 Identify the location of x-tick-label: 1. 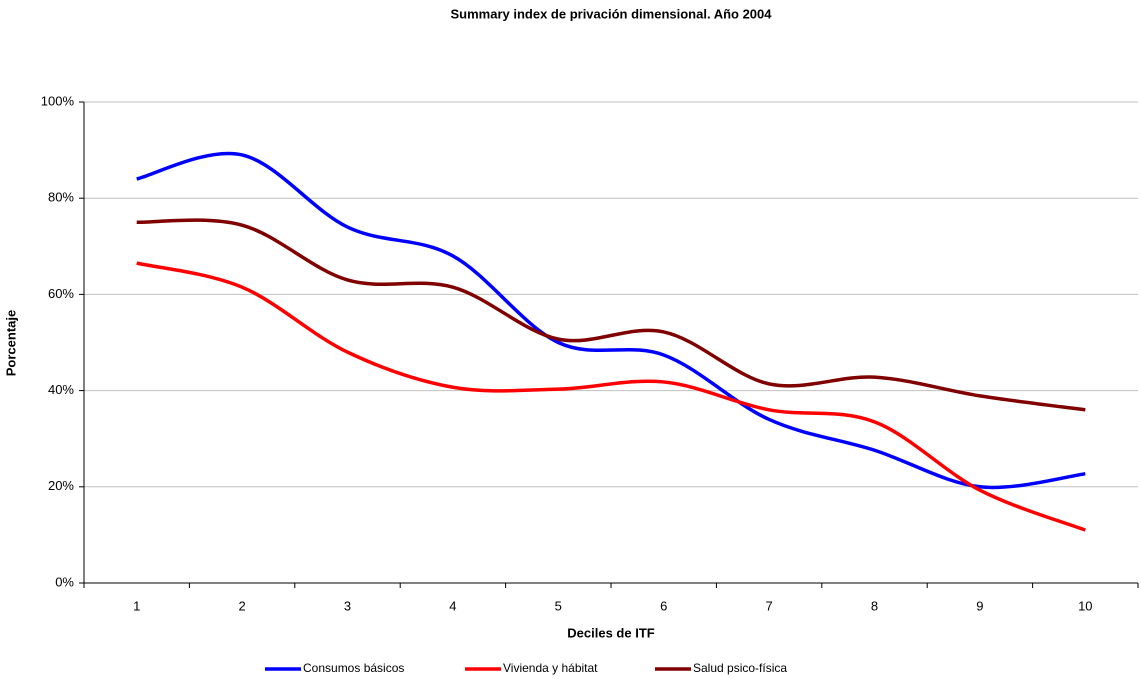
(136, 605).